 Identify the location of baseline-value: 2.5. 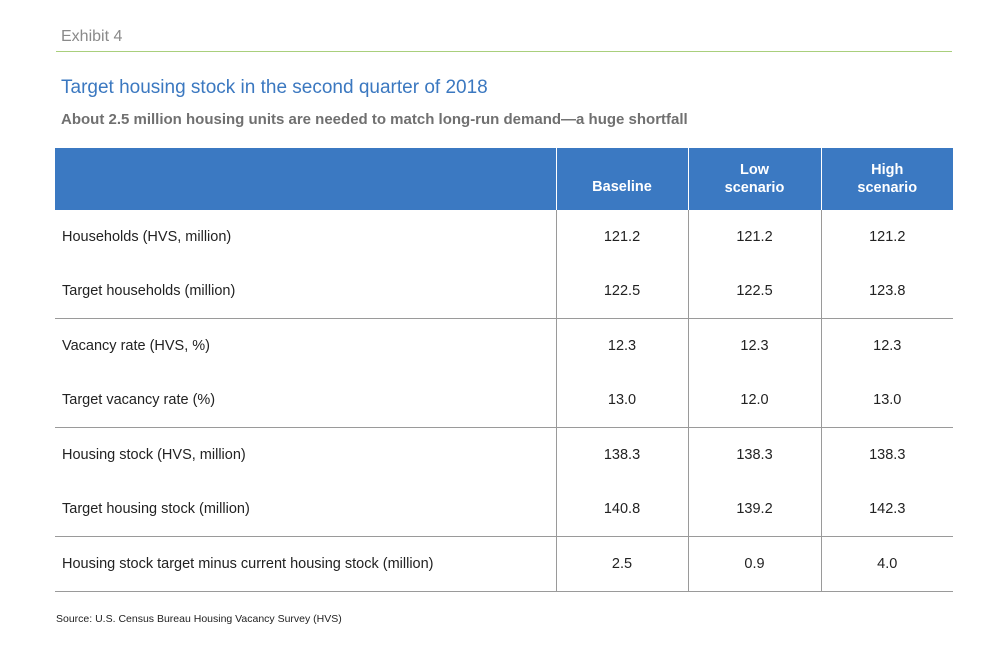
(621, 564).